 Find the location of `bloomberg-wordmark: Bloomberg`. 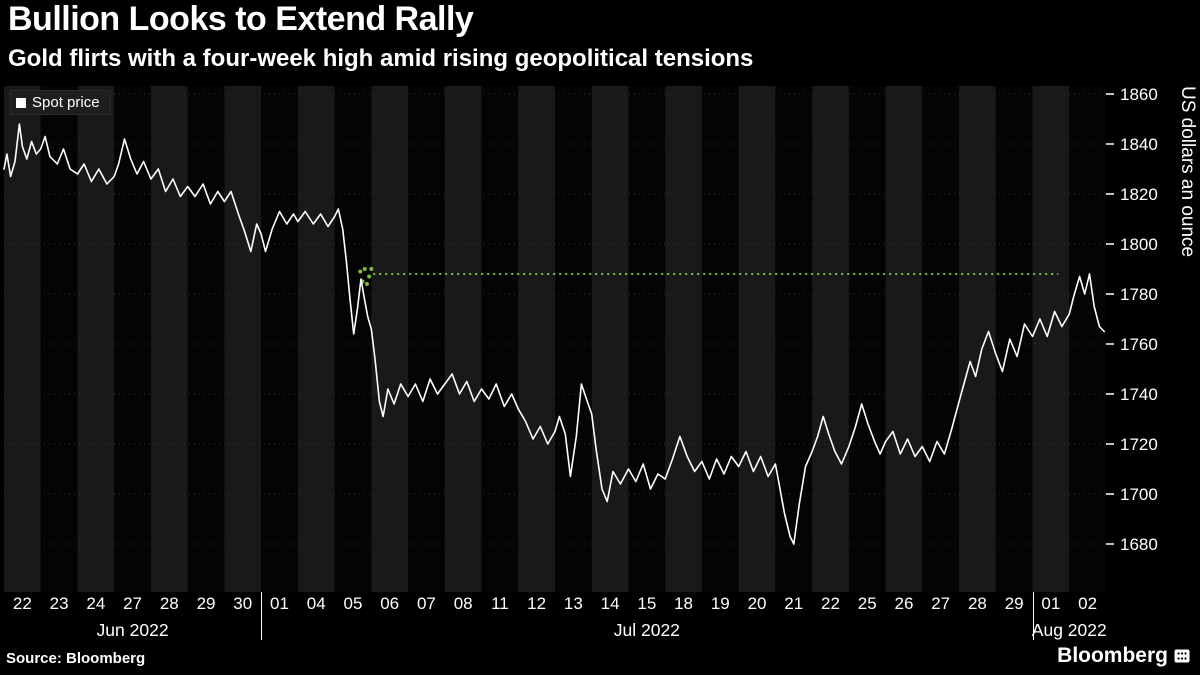

bloomberg-wordmark: Bloomberg is located at coordinates (1123, 656).